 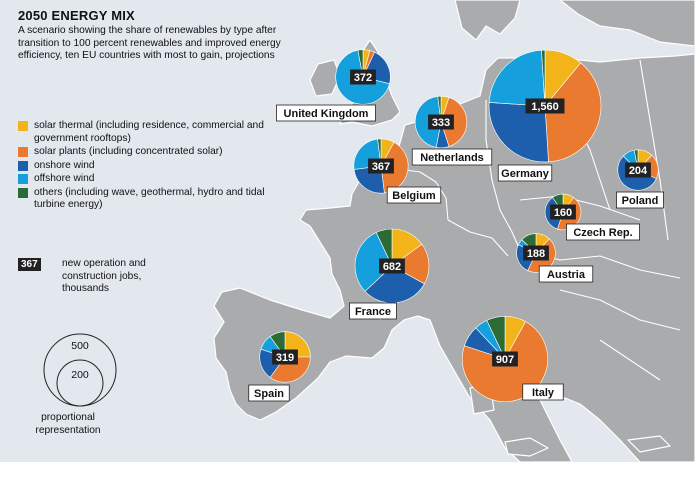 What do you see at coordinates (158, 179) in the screenshot?
I see `legend-item-offshore-wind: offshore wind` at bounding box center [158, 179].